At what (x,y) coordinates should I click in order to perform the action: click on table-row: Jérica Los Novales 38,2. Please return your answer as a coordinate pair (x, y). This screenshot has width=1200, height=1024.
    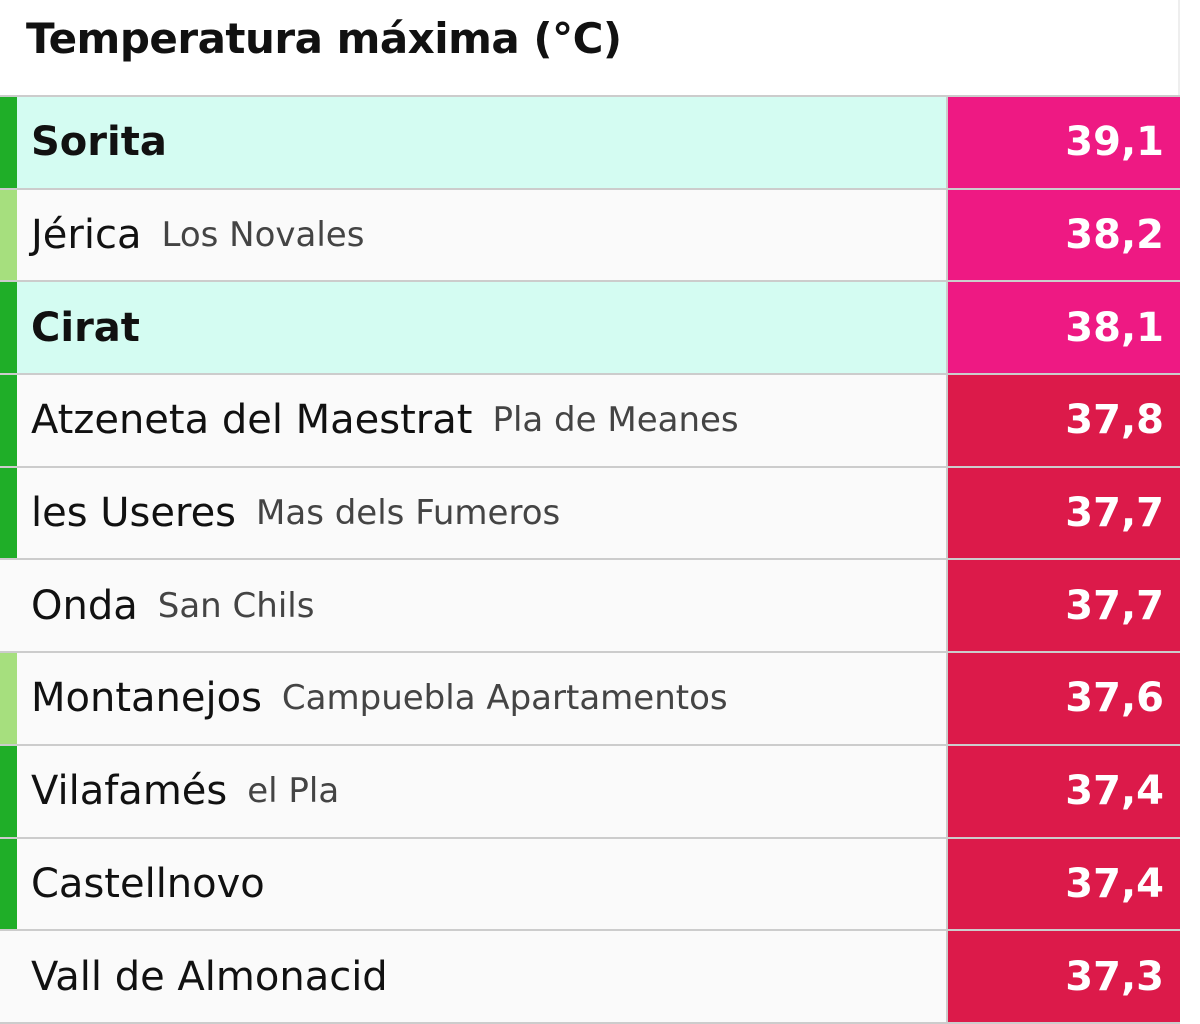
    Looking at the image, I should click on (590, 236).